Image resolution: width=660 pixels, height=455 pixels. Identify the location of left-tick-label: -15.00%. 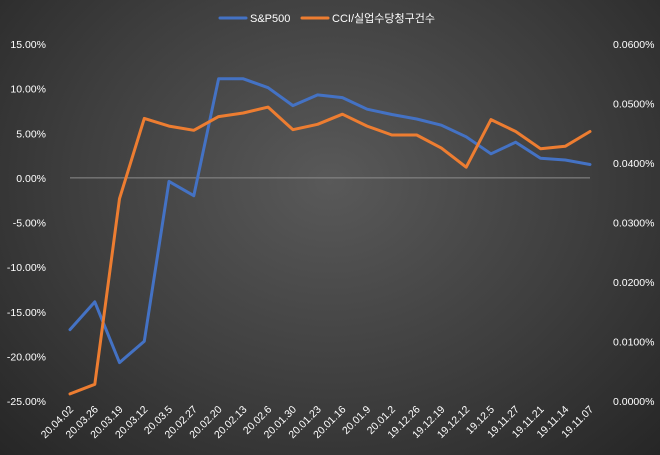
(26, 313).